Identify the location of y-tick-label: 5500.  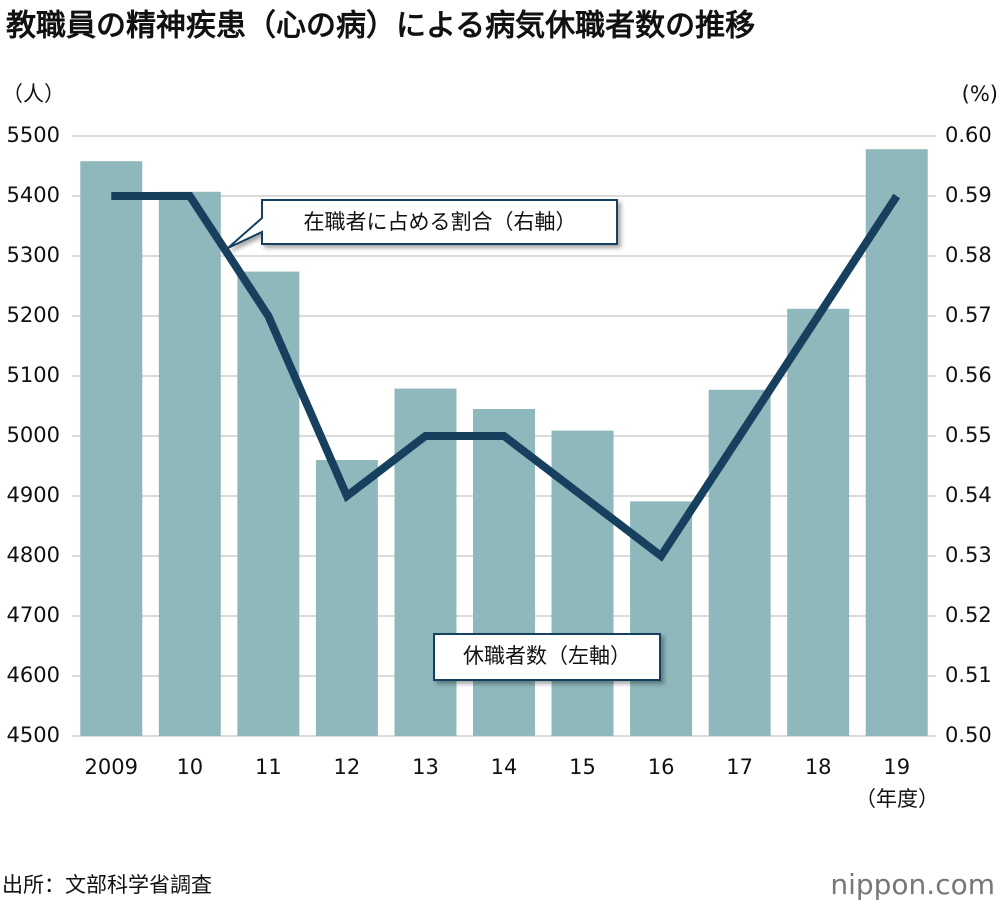
(33, 135).